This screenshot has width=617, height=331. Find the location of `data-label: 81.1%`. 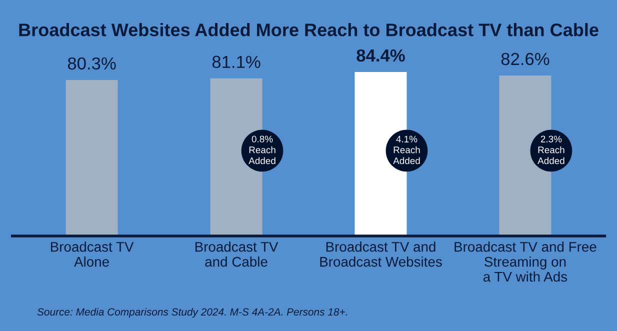

data-label: 81.1% is located at coordinates (236, 62).